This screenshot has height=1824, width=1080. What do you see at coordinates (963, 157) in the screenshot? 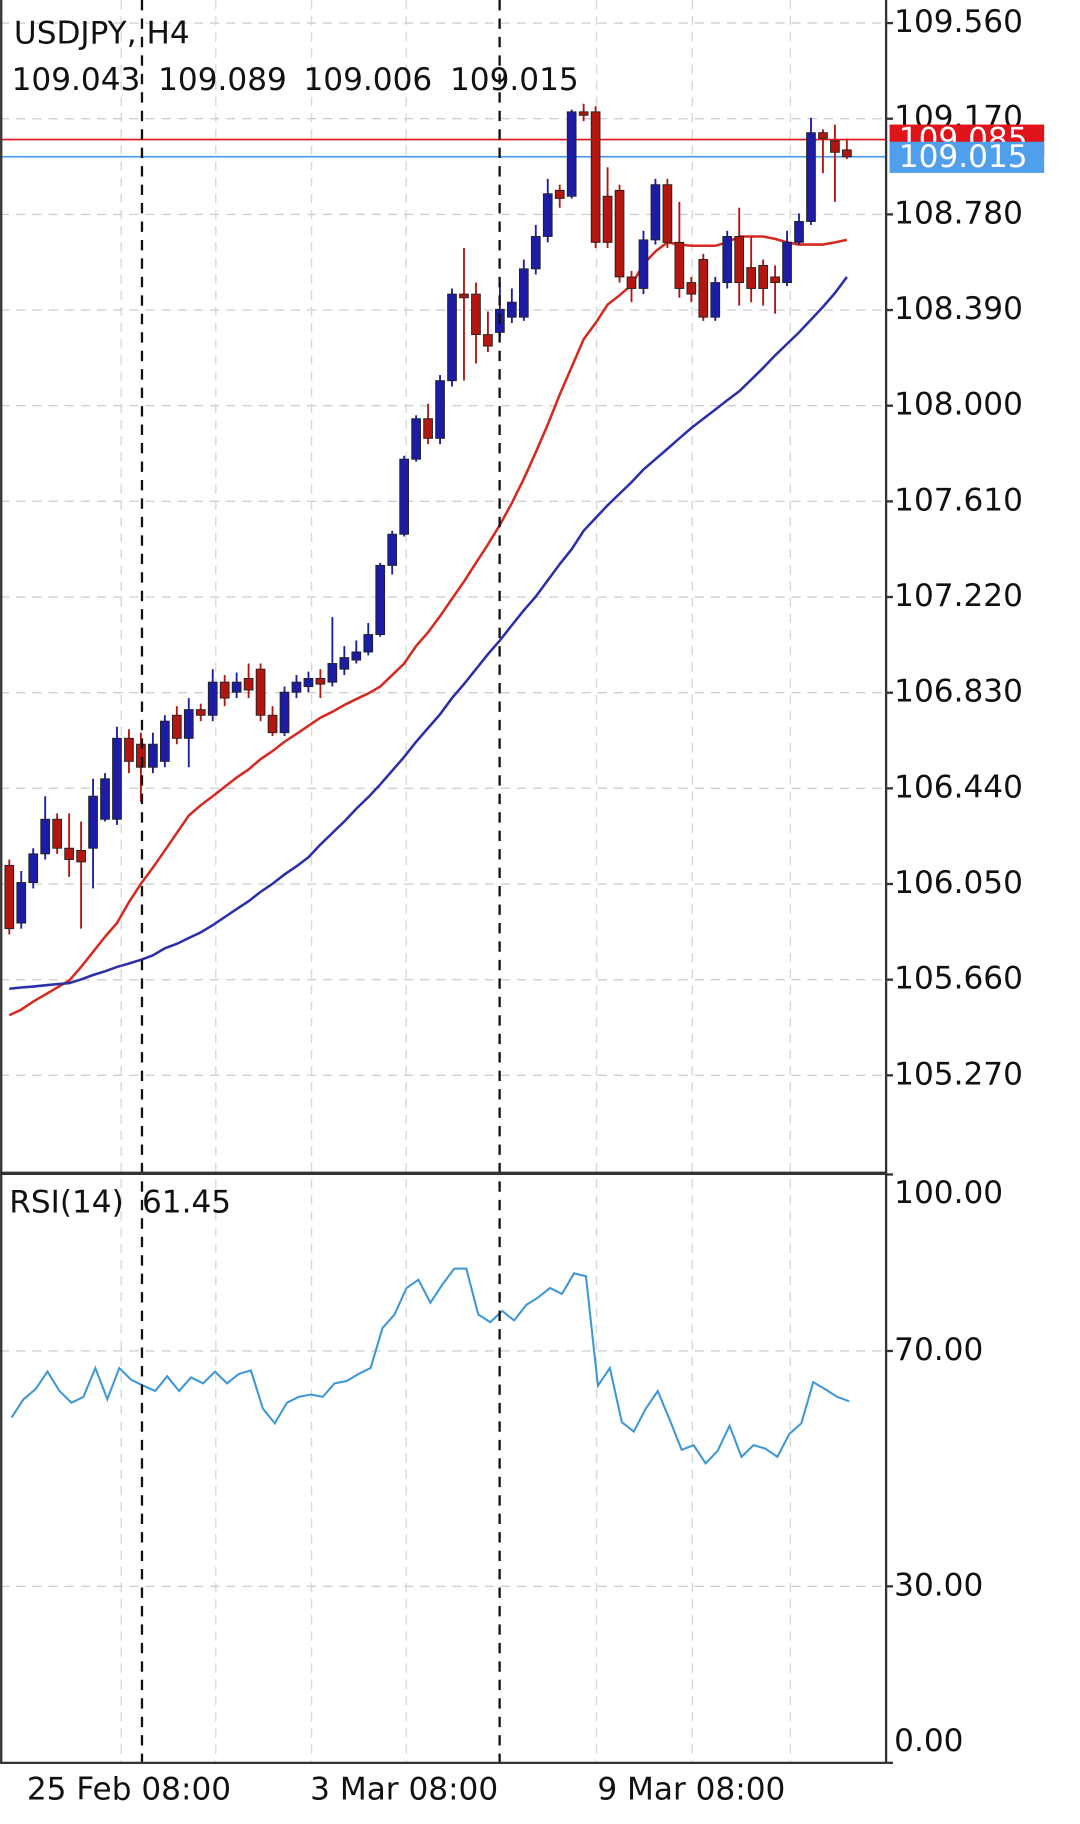
I see `price-label: 109.015` at bounding box center [963, 157].